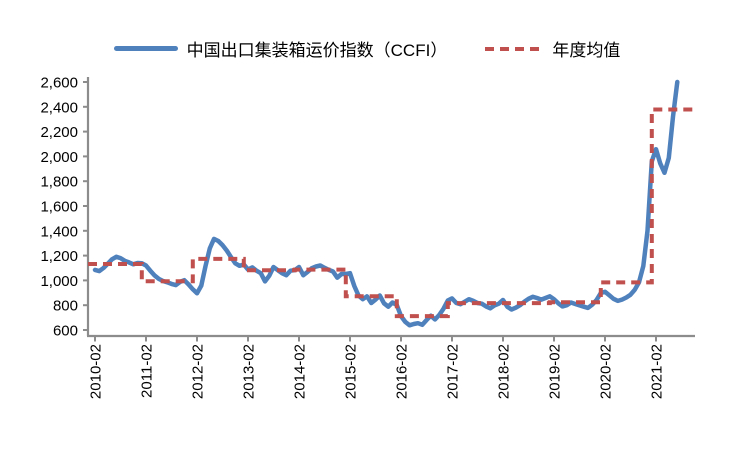 The image size is (734, 449). What do you see at coordinates (555, 371) in the screenshot?
I see `x-tick-label: 2019-02` at bounding box center [555, 371].